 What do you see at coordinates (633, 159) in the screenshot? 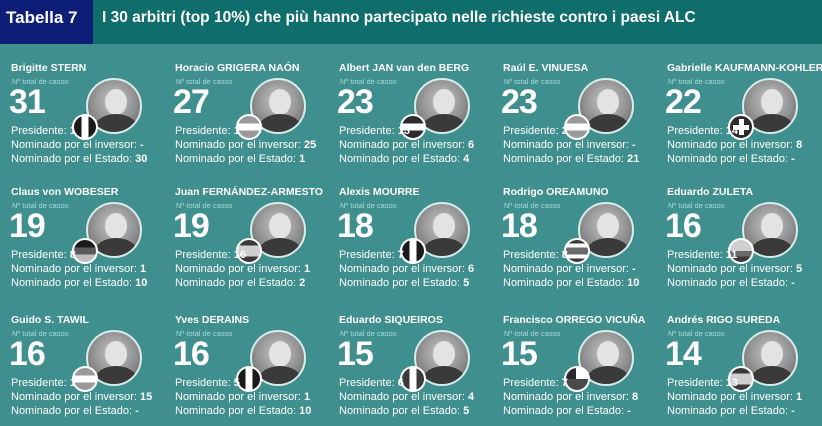
I see `estado-value: 21` at bounding box center [633, 159].